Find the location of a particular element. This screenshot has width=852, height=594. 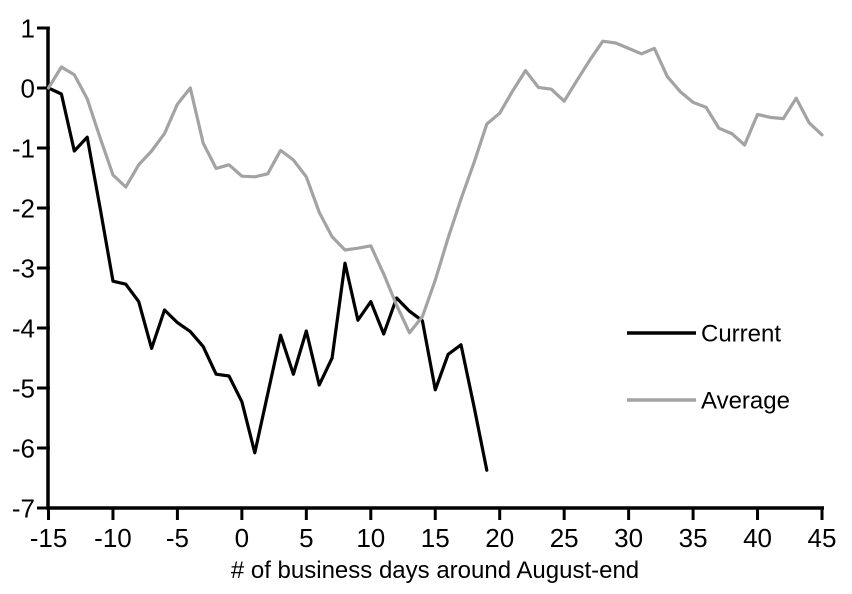

x-axis-labels: -15 -10 -5 0 5 10 15 20 25 30 35 40 45 is located at coordinates (433, 538).